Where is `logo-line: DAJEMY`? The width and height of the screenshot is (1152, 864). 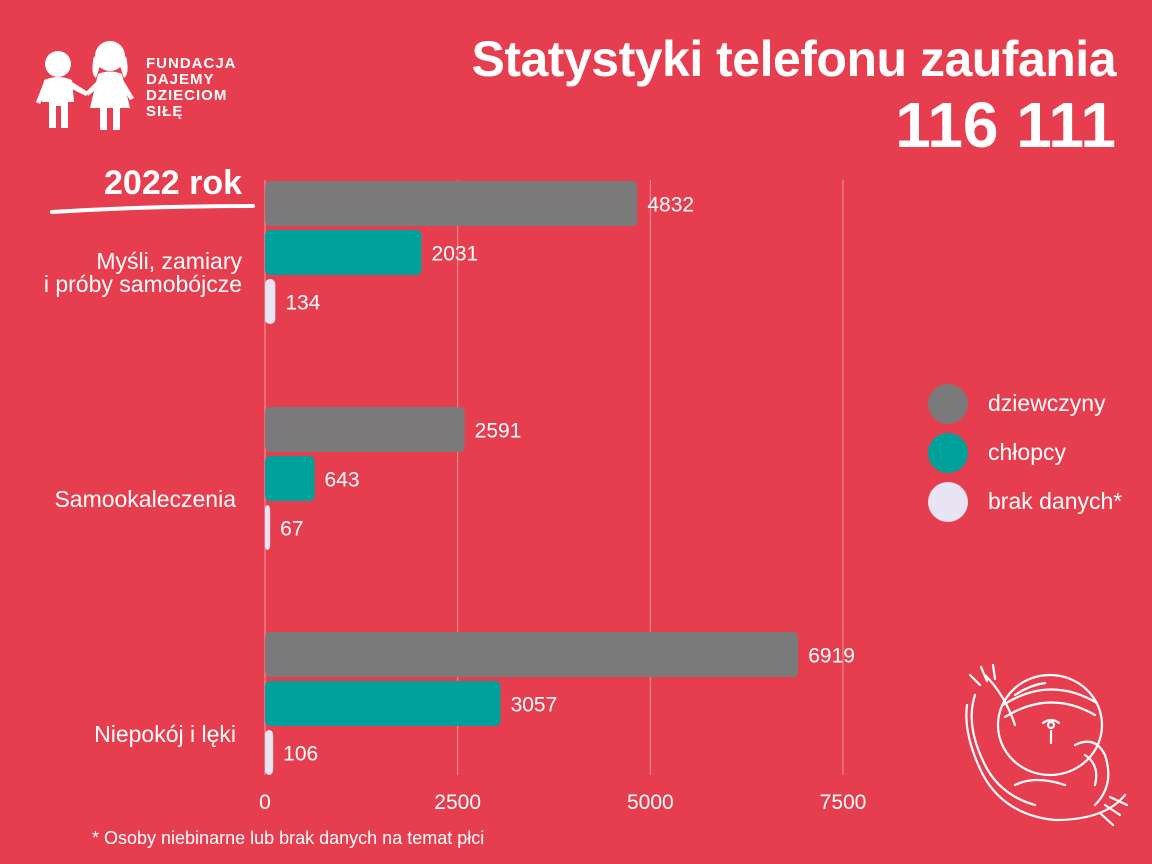 logo-line: DAJEMY is located at coordinates (180, 79).